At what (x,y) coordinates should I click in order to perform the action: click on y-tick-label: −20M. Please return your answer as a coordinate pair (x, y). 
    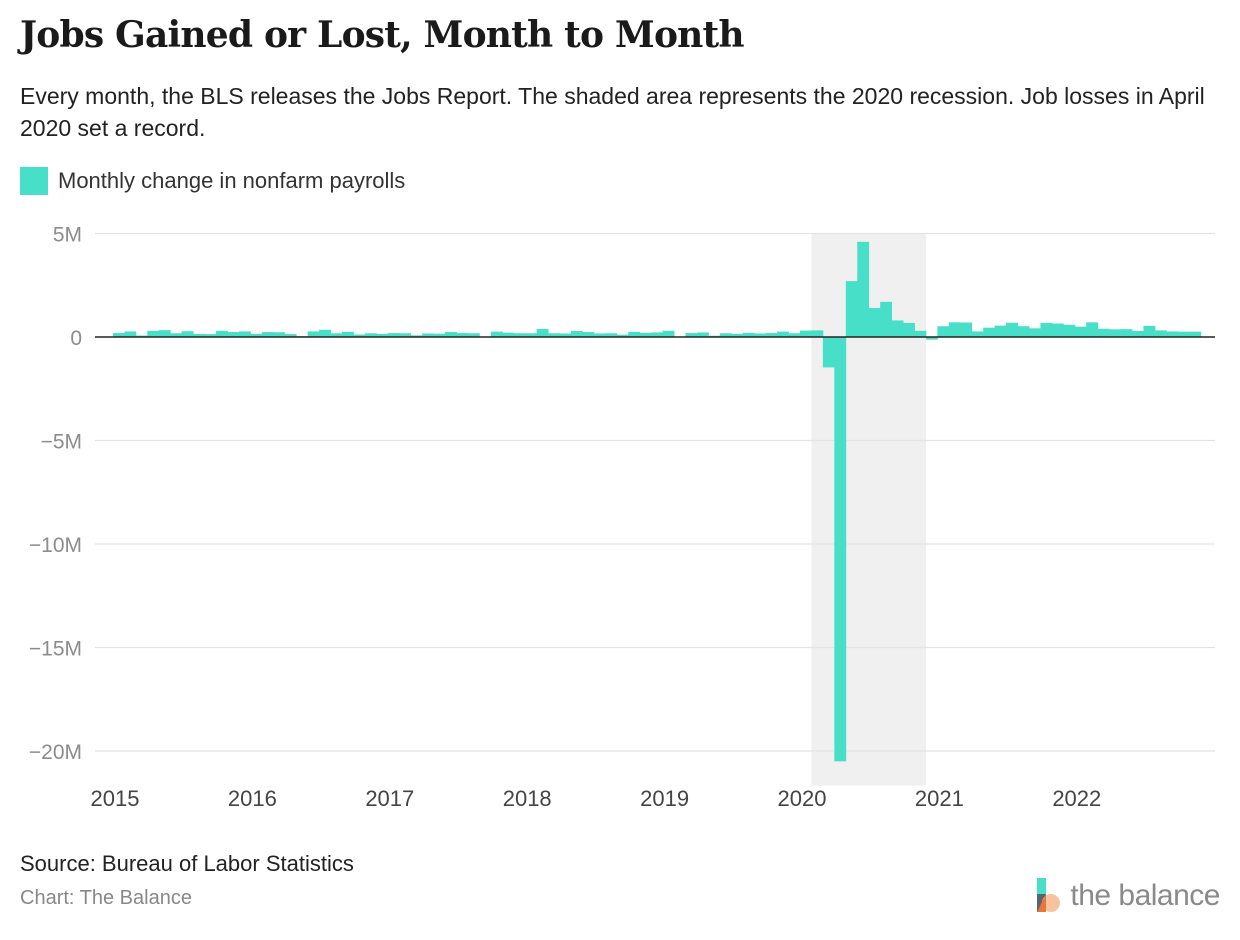
    Looking at the image, I should click on (55, 752).